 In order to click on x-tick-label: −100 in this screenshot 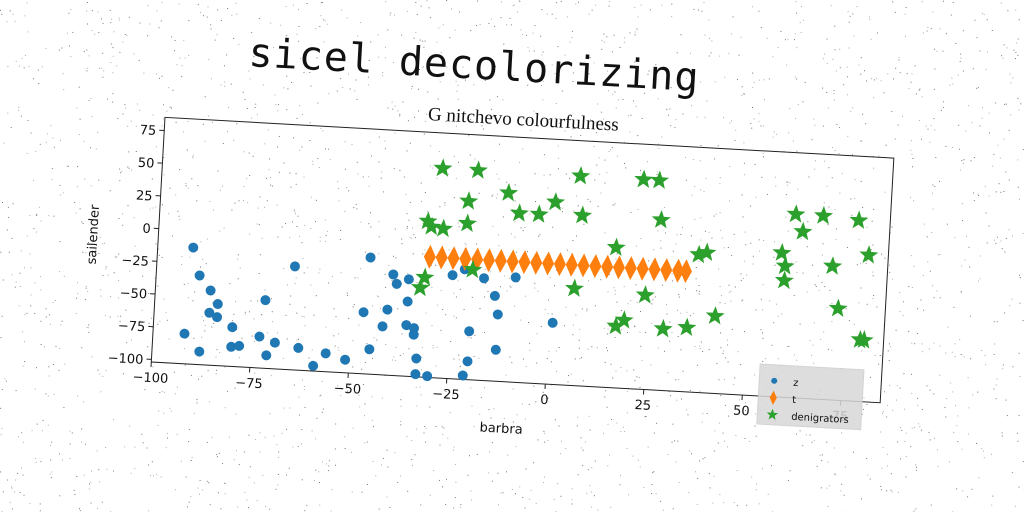, I will do `click(150, 378)`.